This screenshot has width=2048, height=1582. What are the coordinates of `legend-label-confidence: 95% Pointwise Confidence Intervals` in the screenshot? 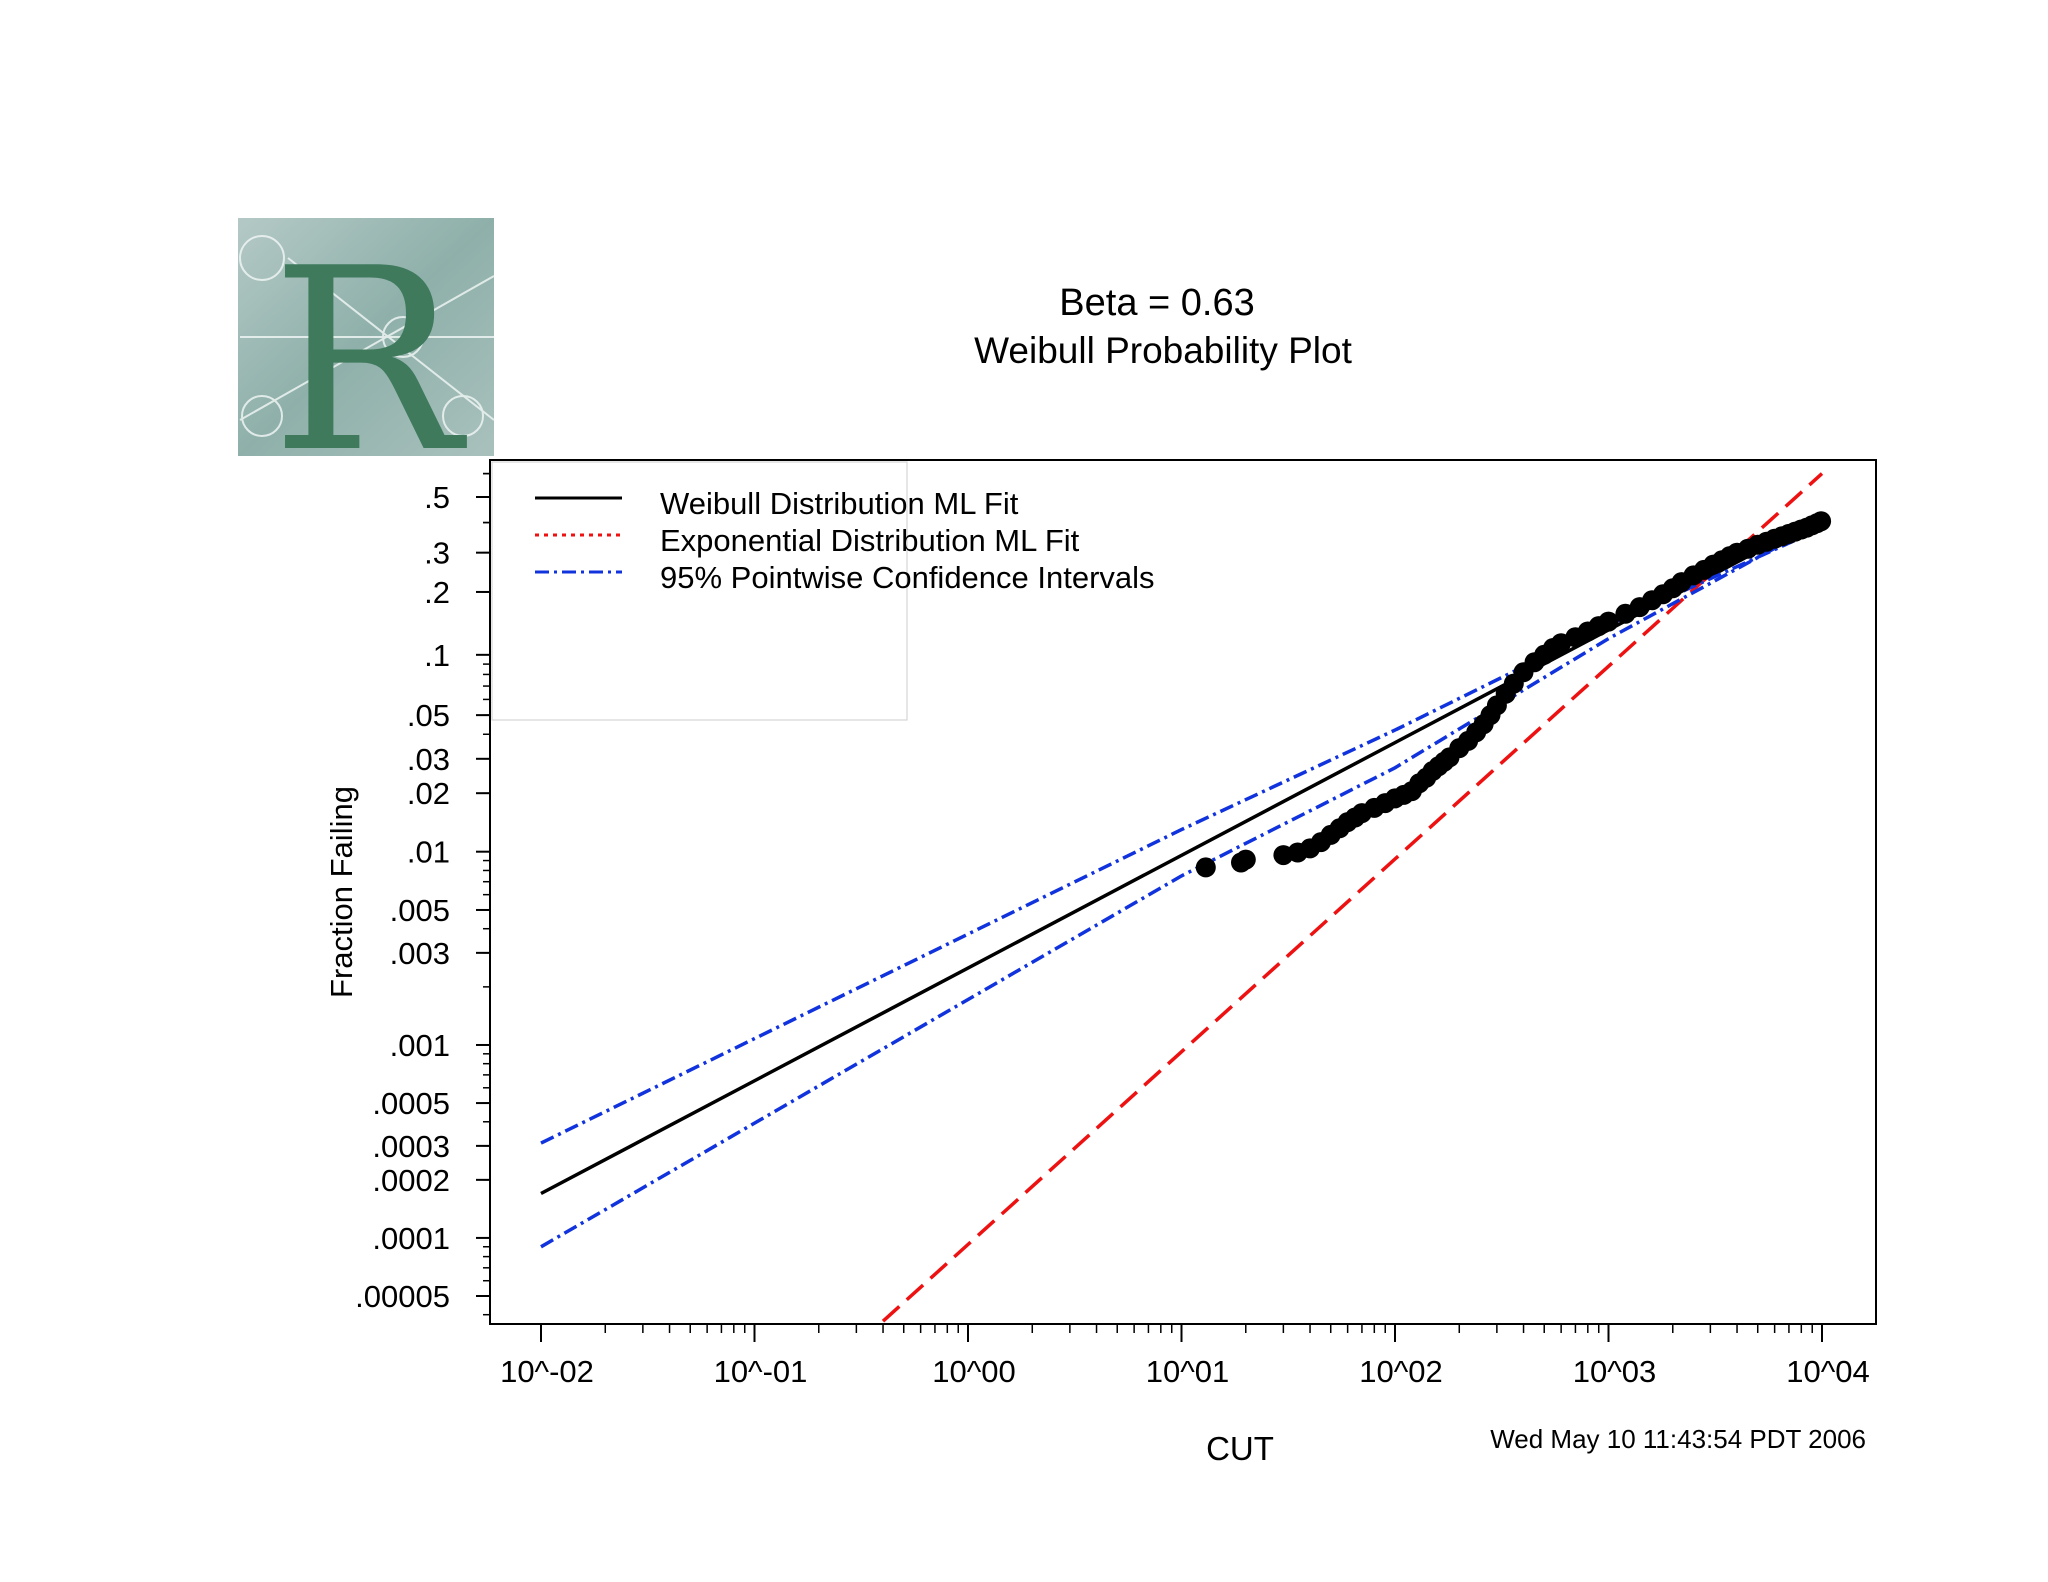 It's located at (907, 577).